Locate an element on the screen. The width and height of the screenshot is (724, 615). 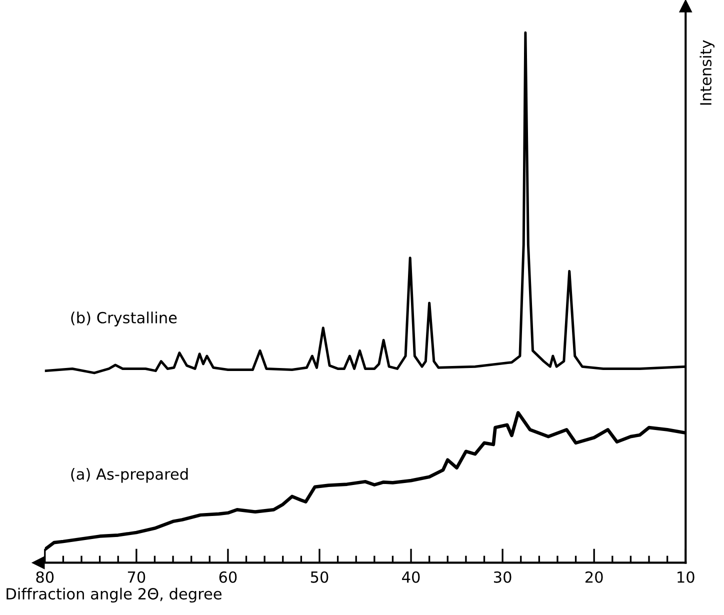
y-axis-title: Intensity is located at coordinates (707, 72).